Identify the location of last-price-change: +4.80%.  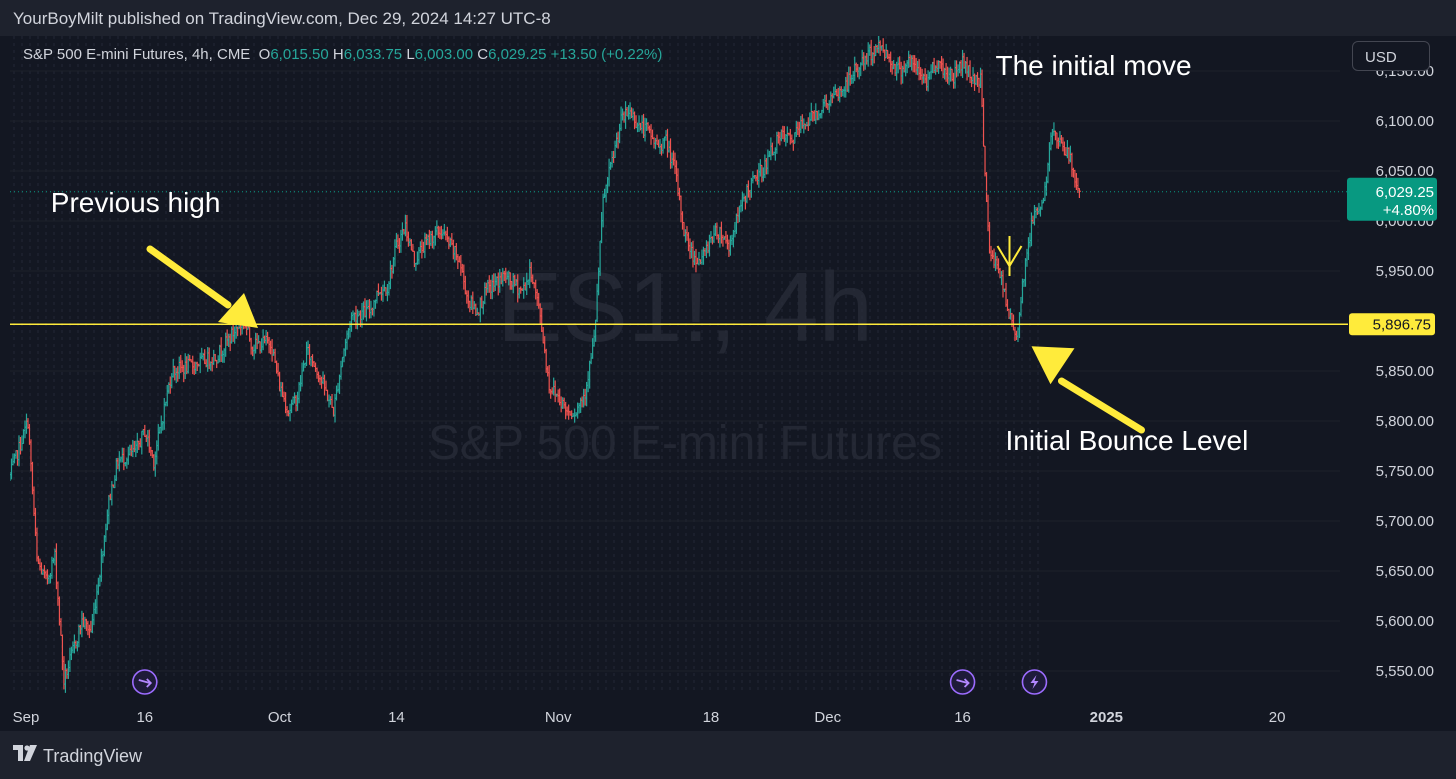
(1408, 210).